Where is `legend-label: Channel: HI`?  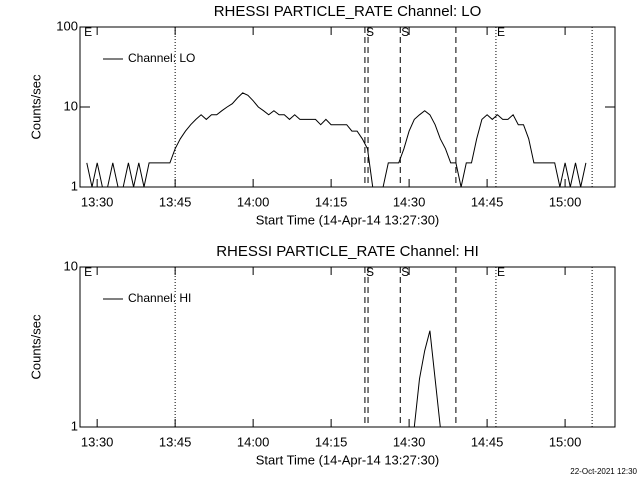 legend-label: Channel: HI is located at coordinates (159, 298).